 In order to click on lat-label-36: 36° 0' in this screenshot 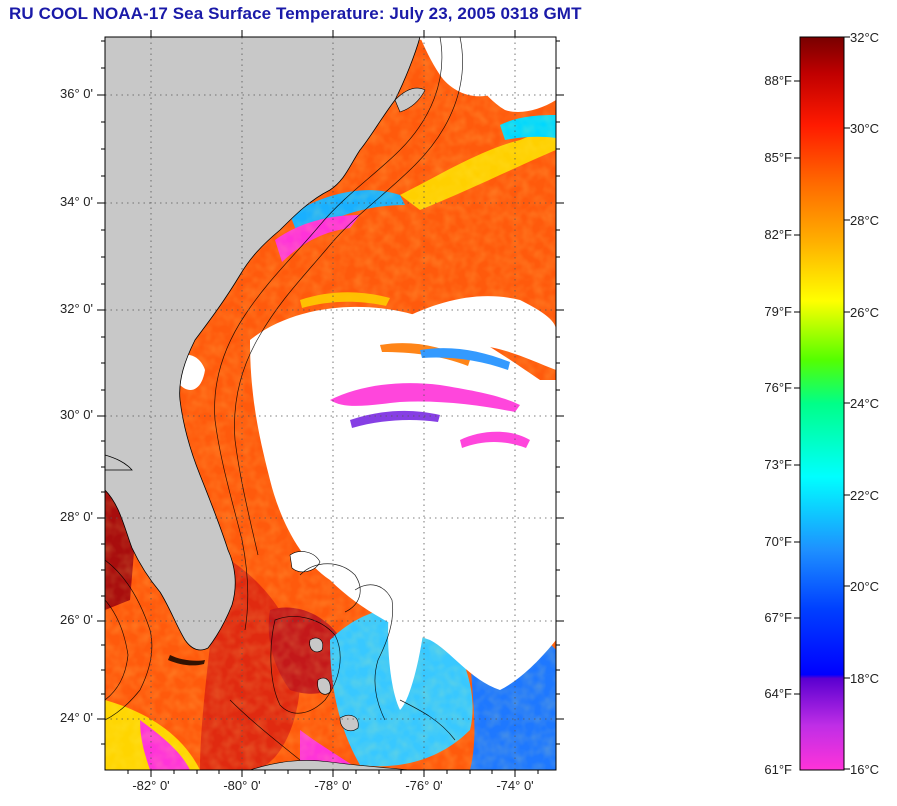, I will do `click(76, 93)`.